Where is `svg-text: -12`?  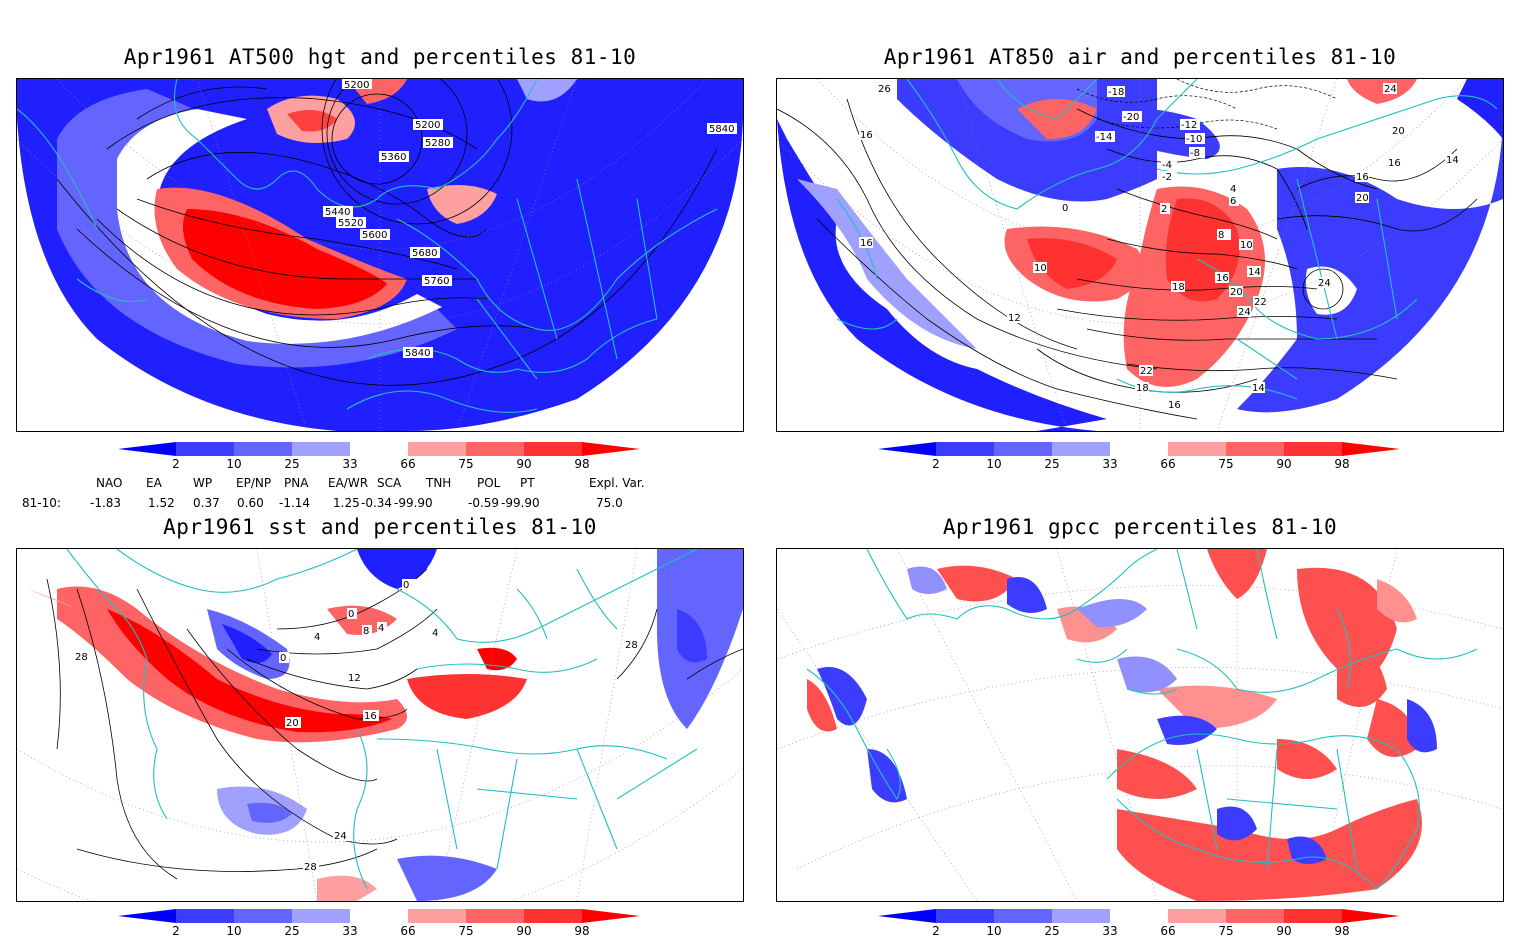 svg-text: -12 is located at coordinates (1189, 125).